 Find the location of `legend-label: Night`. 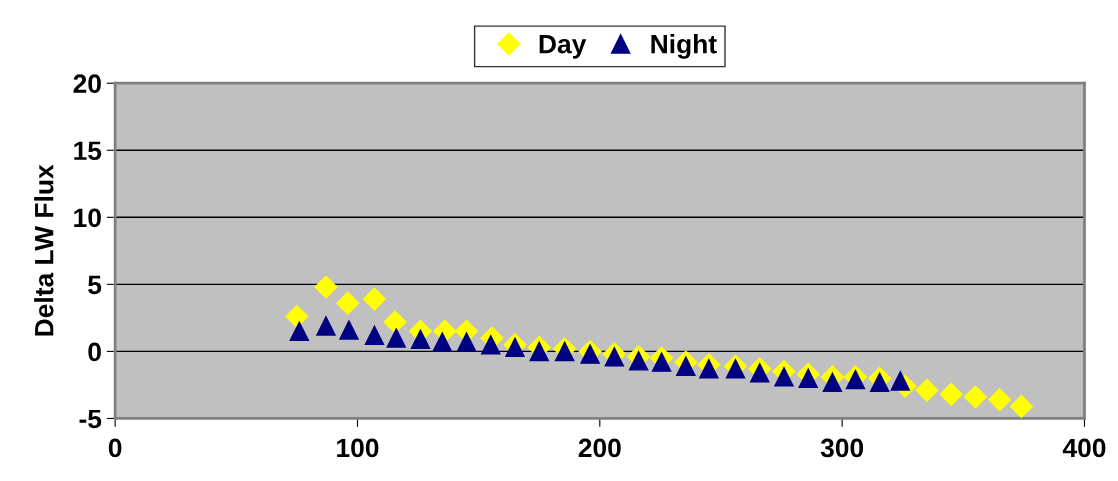

legend-label: Night is located at coordinates (684, 46).